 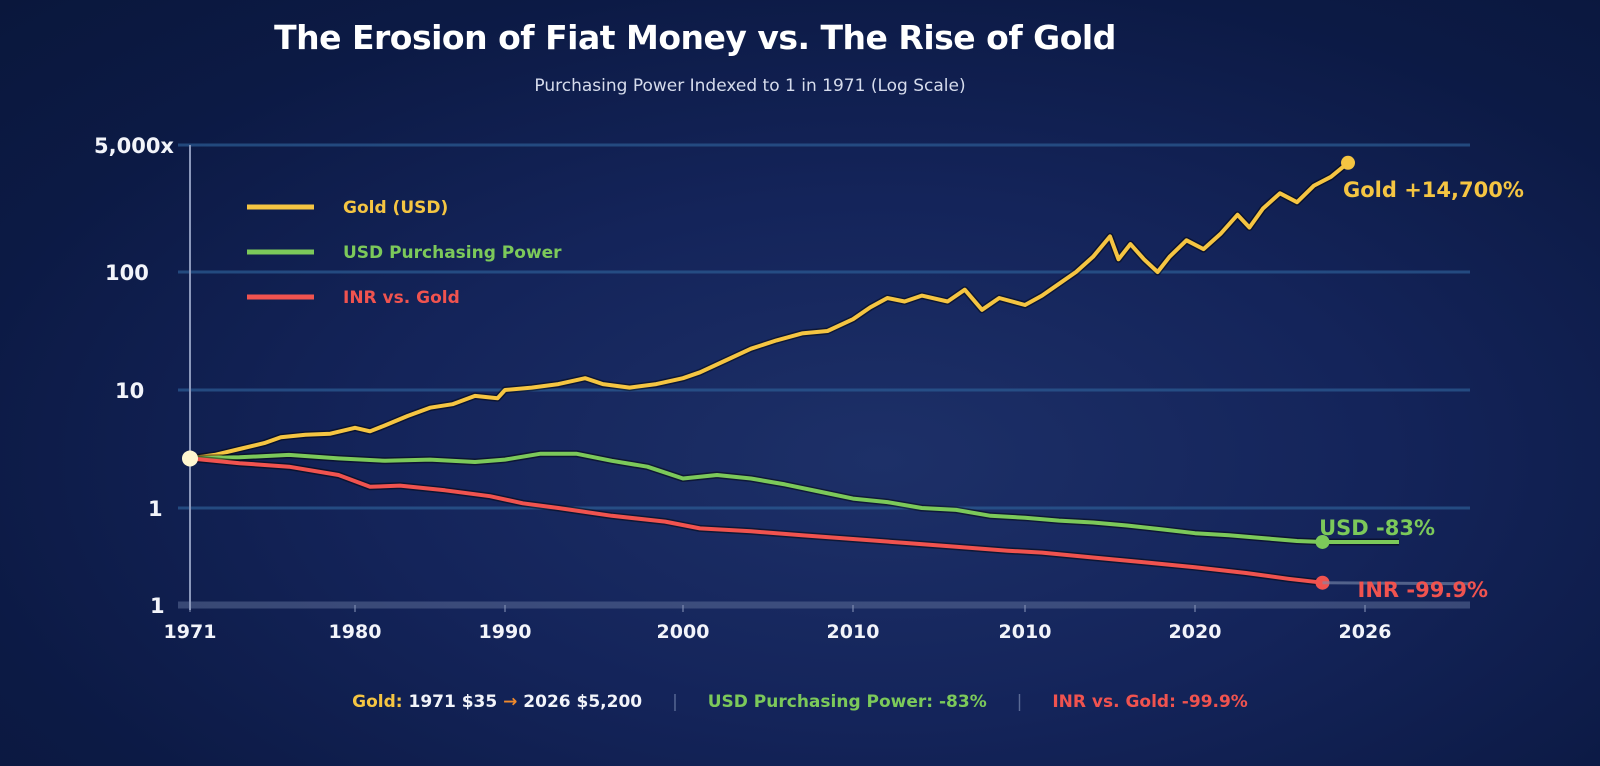 What do you see at coordinates (1423, 590) in the screenshot?
I see `end-label: INR -99.9%` at bounding box center [1423, 590].